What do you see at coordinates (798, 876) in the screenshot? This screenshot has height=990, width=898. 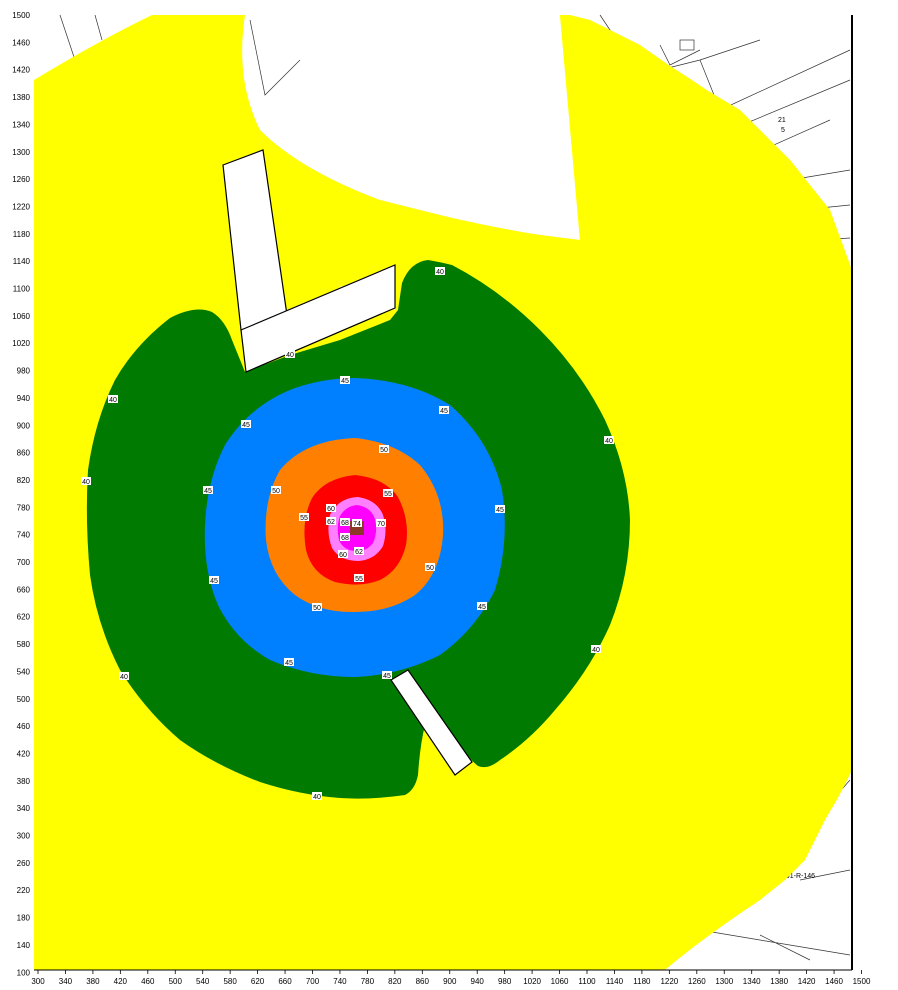 I see `sketch-label-991-r-146: 991-R-146` at bounding box center [798, 876].